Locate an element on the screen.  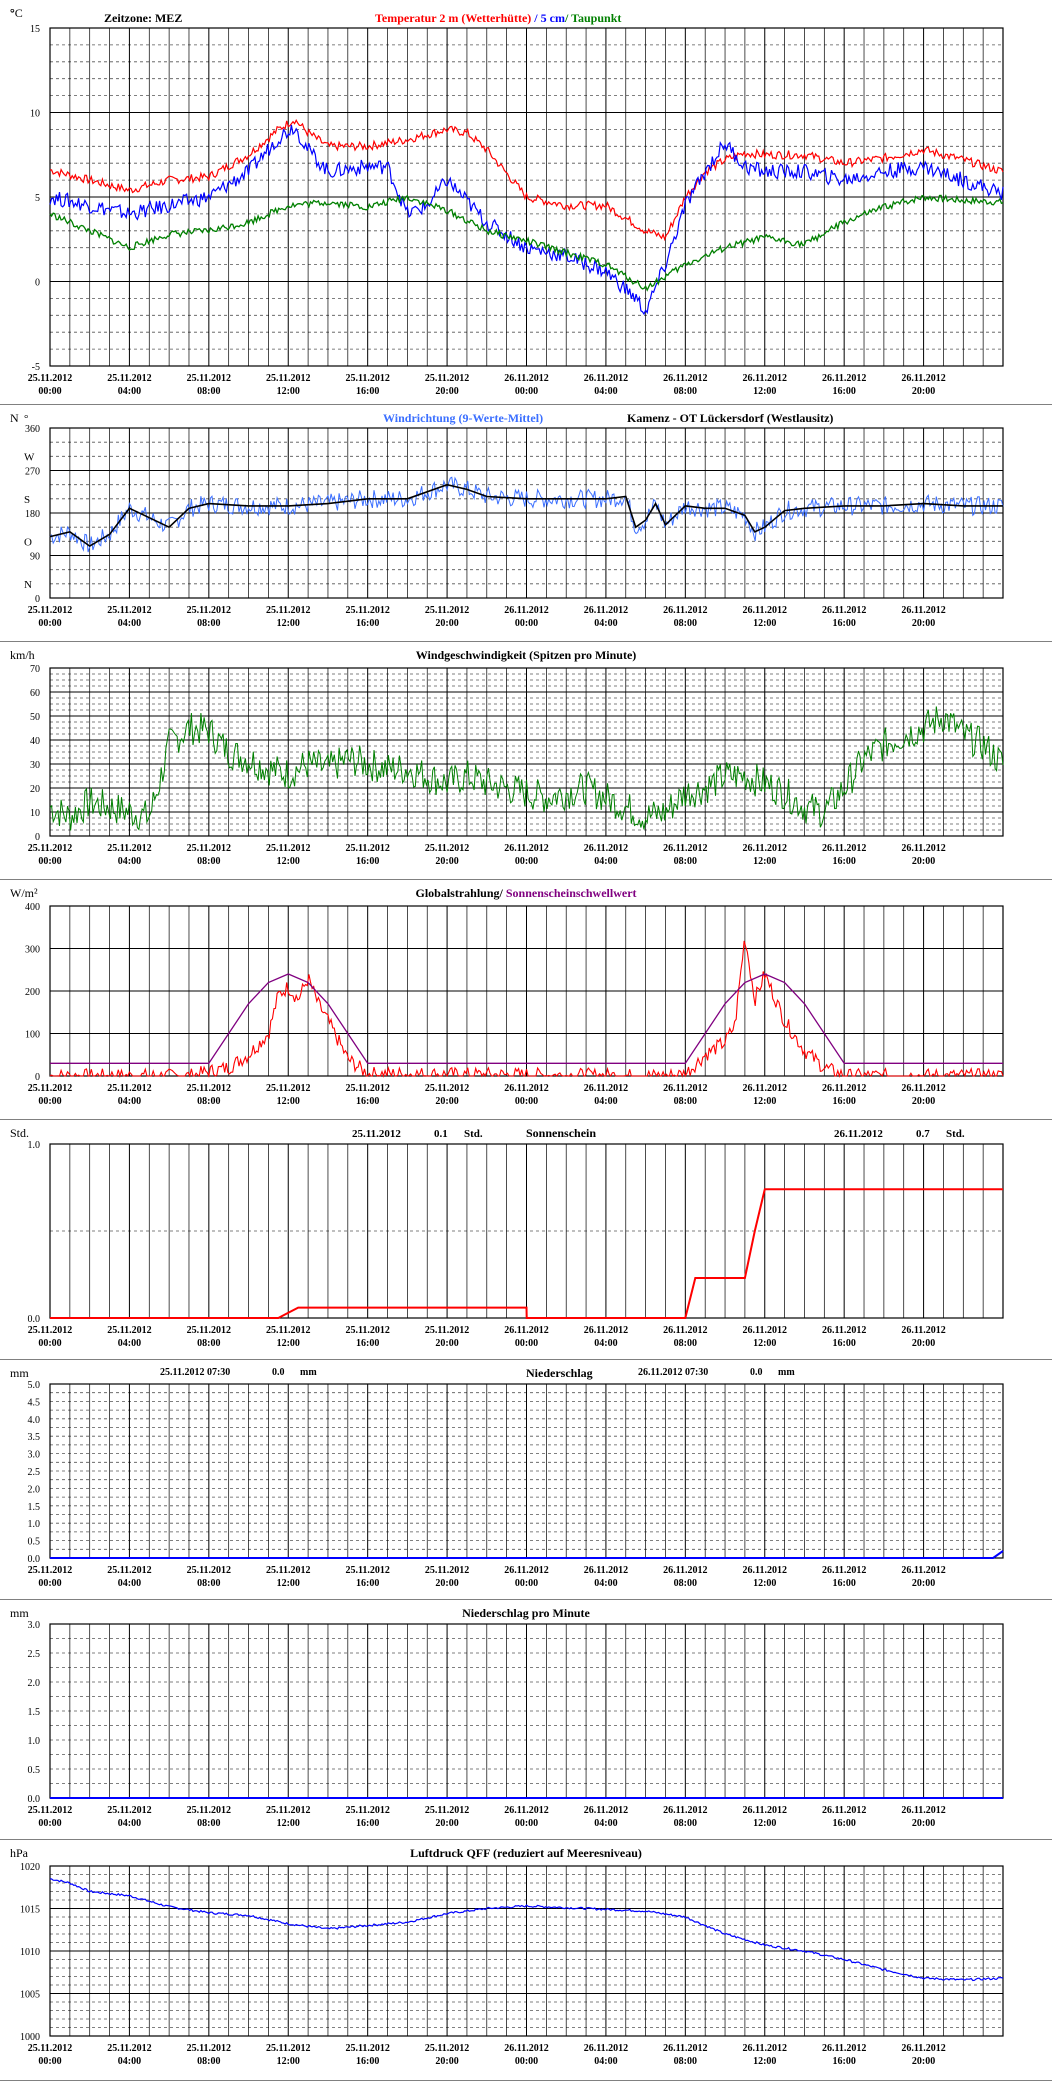
daily-total: 26.11.2012 07:30 0.0 mm is located at coordinates (716, 1372).